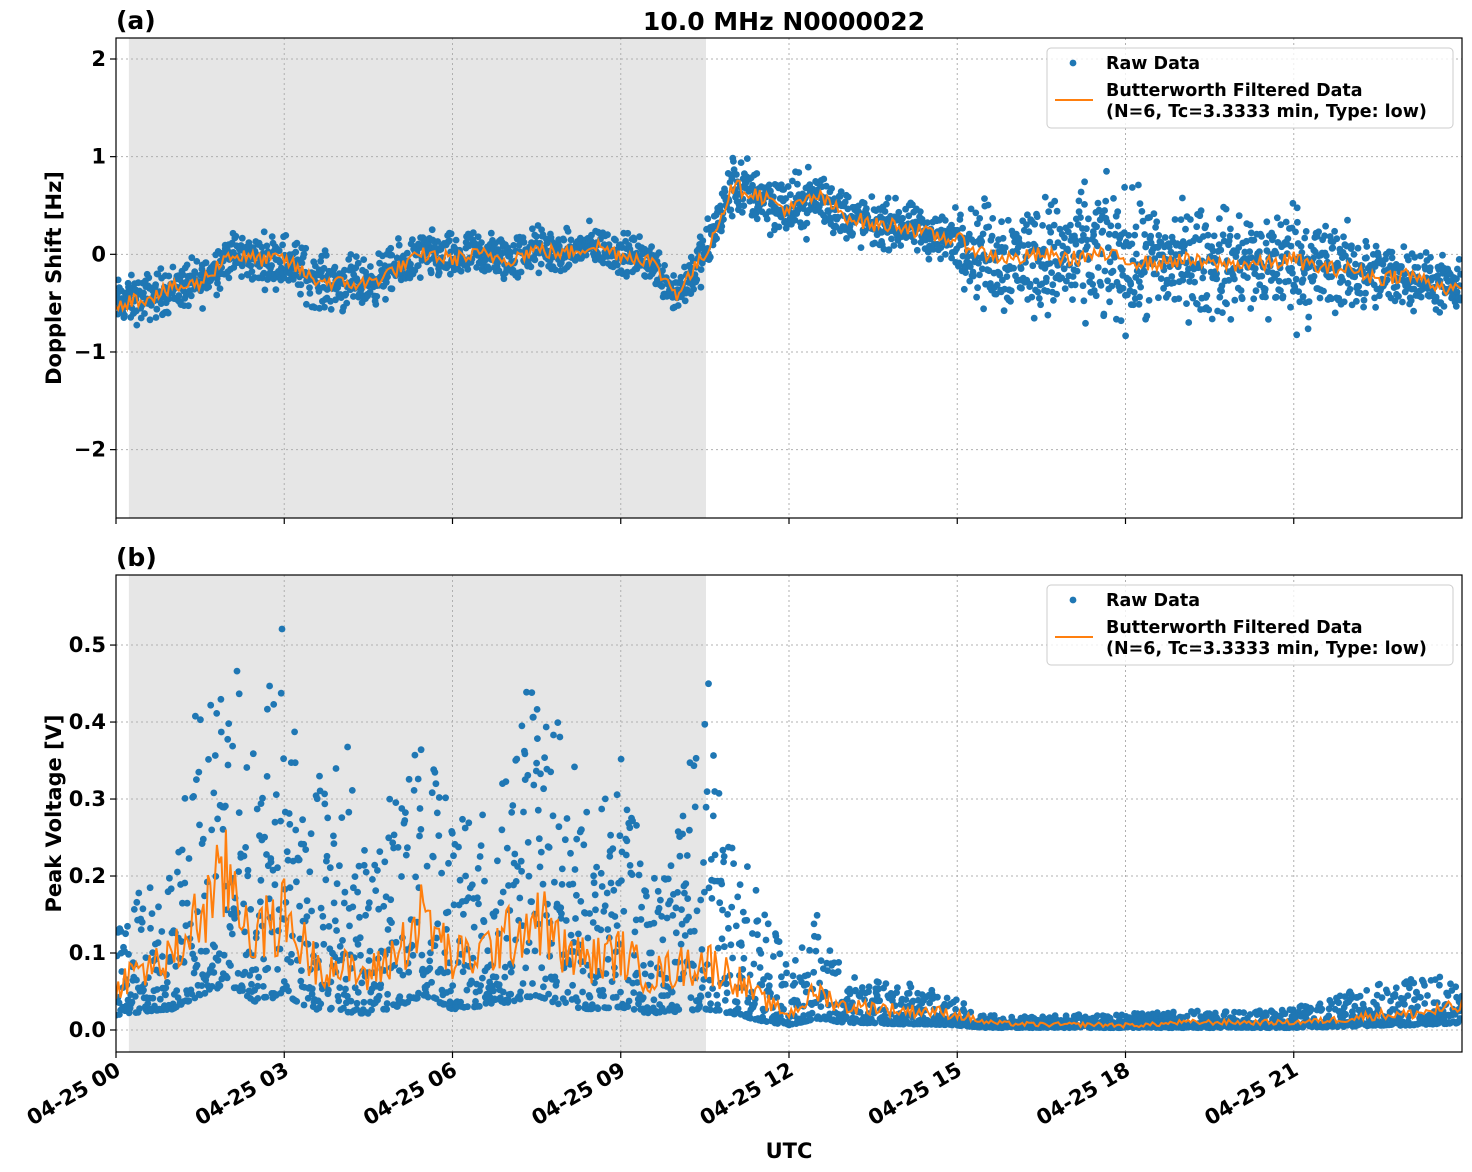 This screenshot has height=1172, width=1472. I want to click on legend-raw-label: Raw Data, so click(1153, 64).